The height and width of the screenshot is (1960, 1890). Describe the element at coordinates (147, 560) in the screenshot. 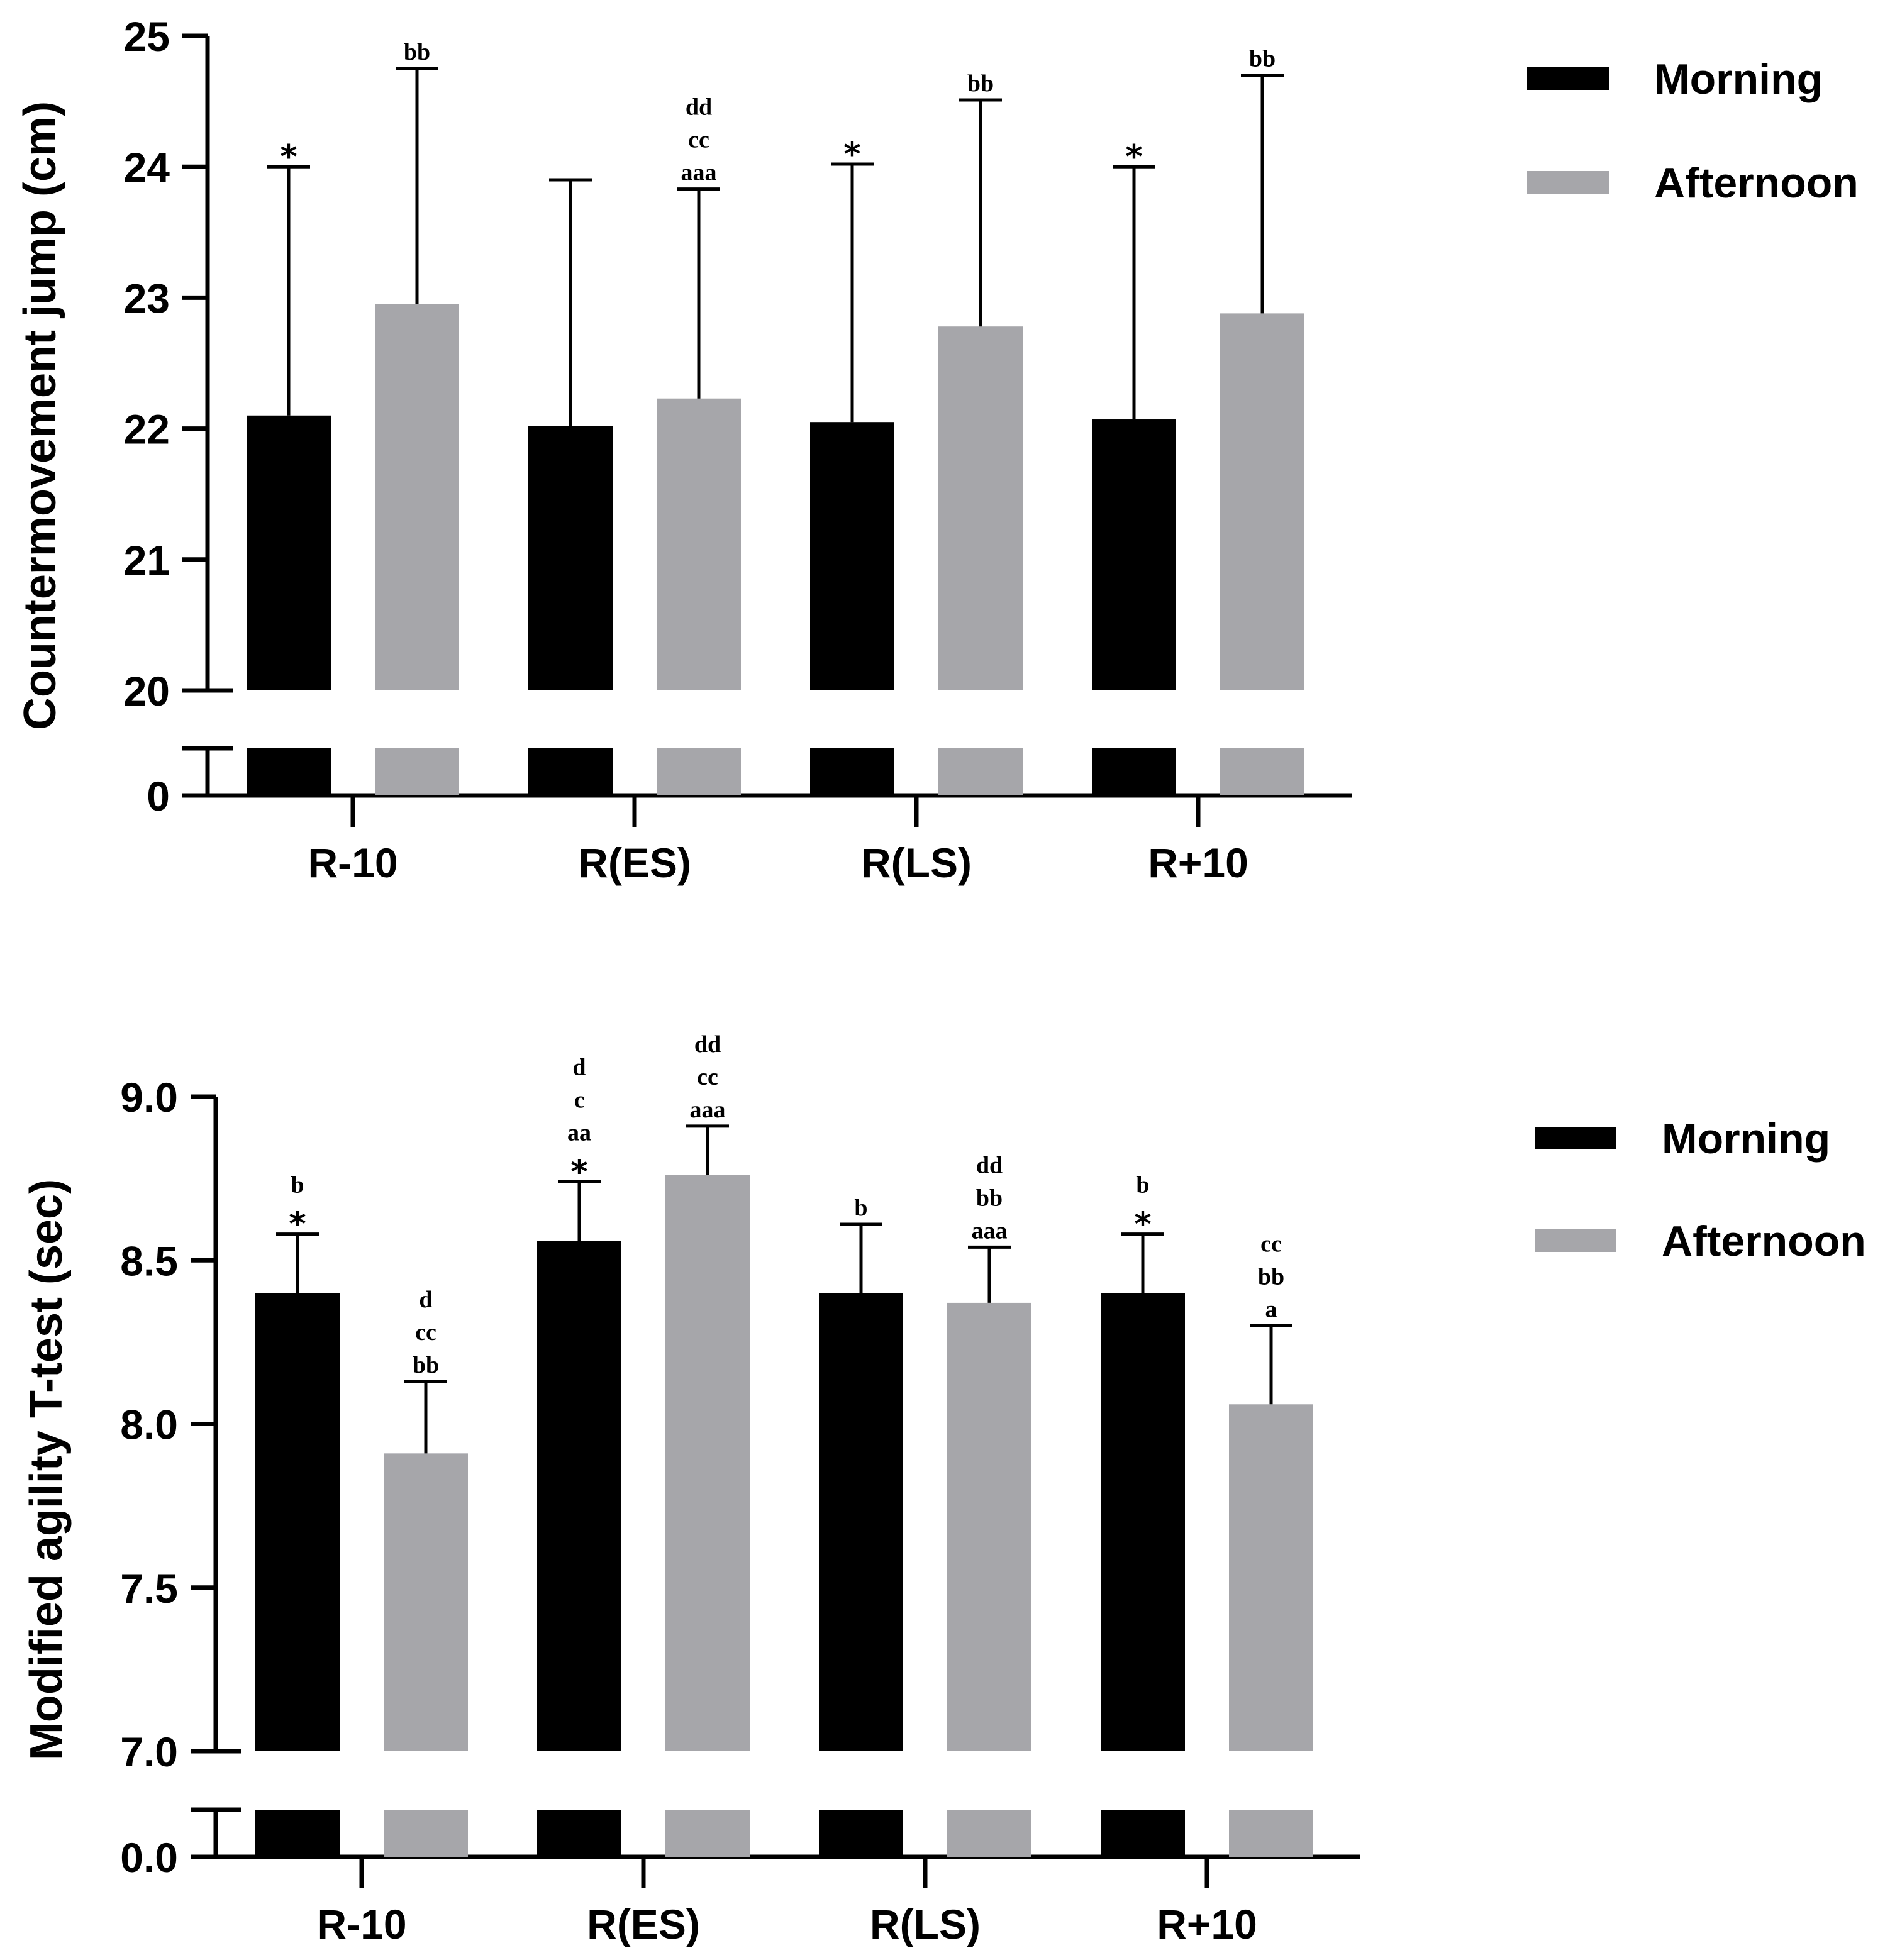

I see `y-tick-label: 21` at that location.